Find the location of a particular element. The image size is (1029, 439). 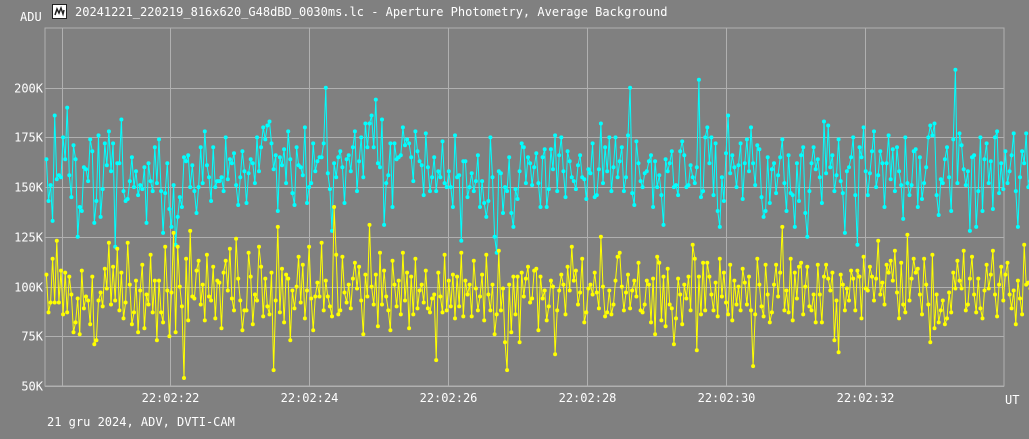

light-curve-app-icon is located at coordinates (59, 11).